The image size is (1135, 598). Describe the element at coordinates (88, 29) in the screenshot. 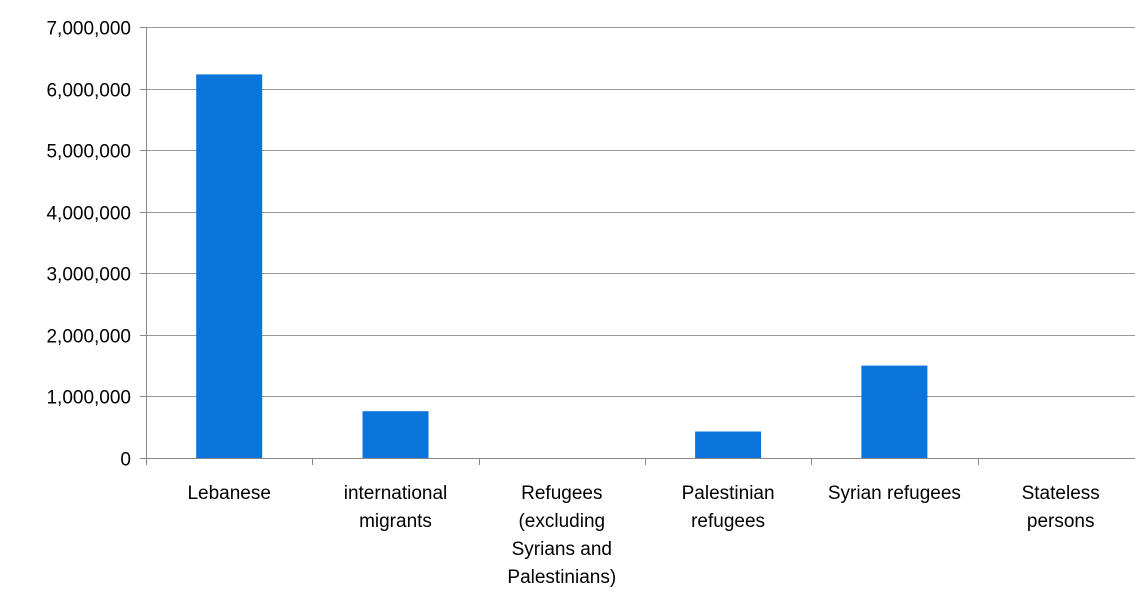

I see `y-tick-label: 7,000,000` at that location.